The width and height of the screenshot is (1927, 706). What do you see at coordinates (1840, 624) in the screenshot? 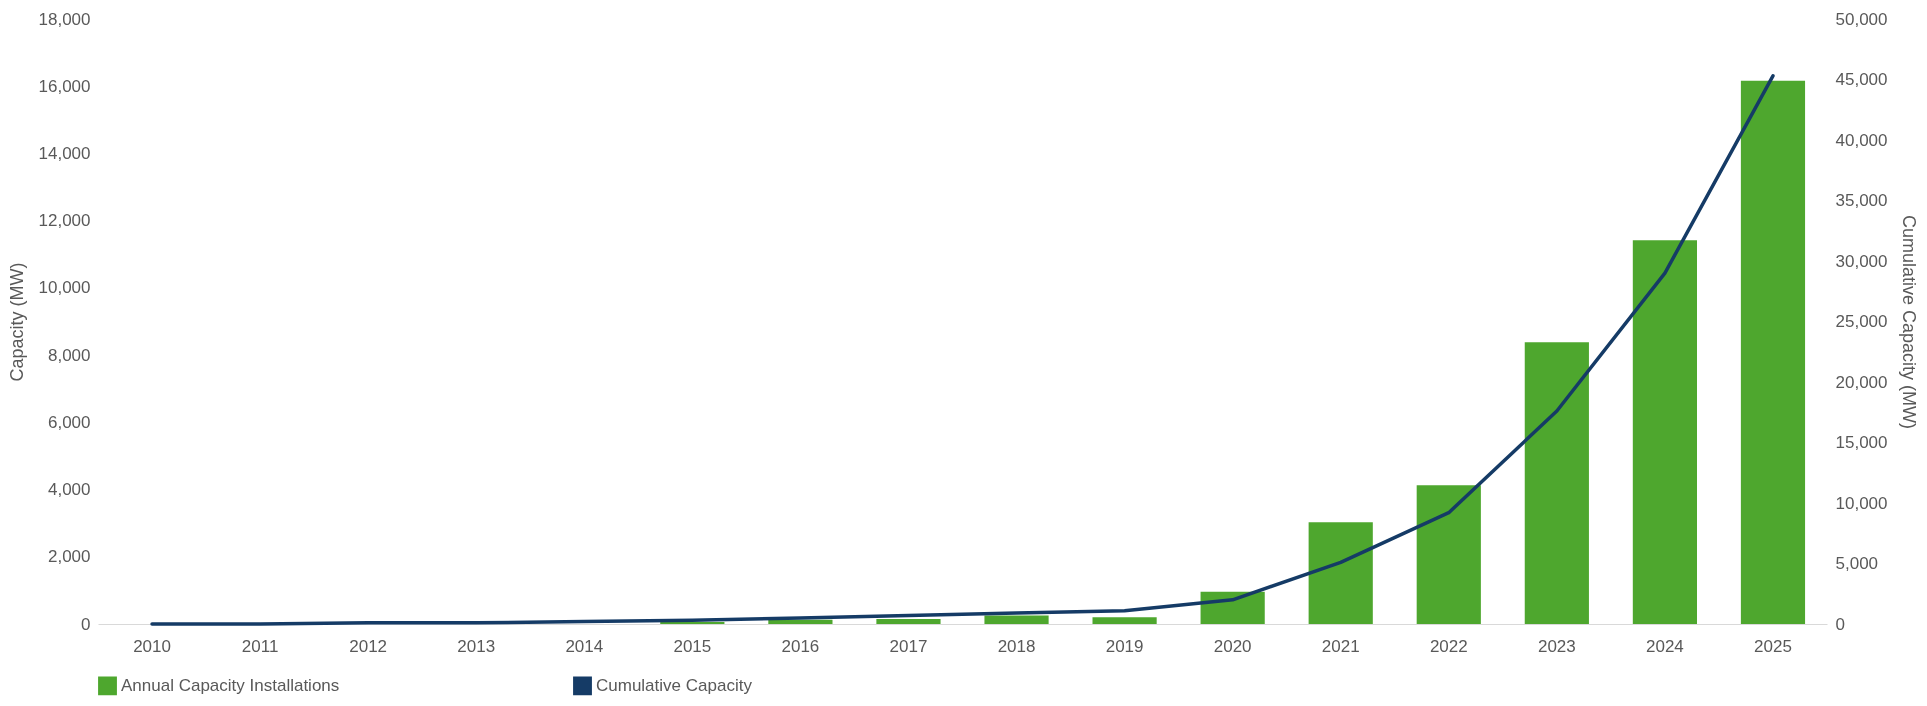
I see `y2-tick-label: 0` at bounding box center [1840, 624].